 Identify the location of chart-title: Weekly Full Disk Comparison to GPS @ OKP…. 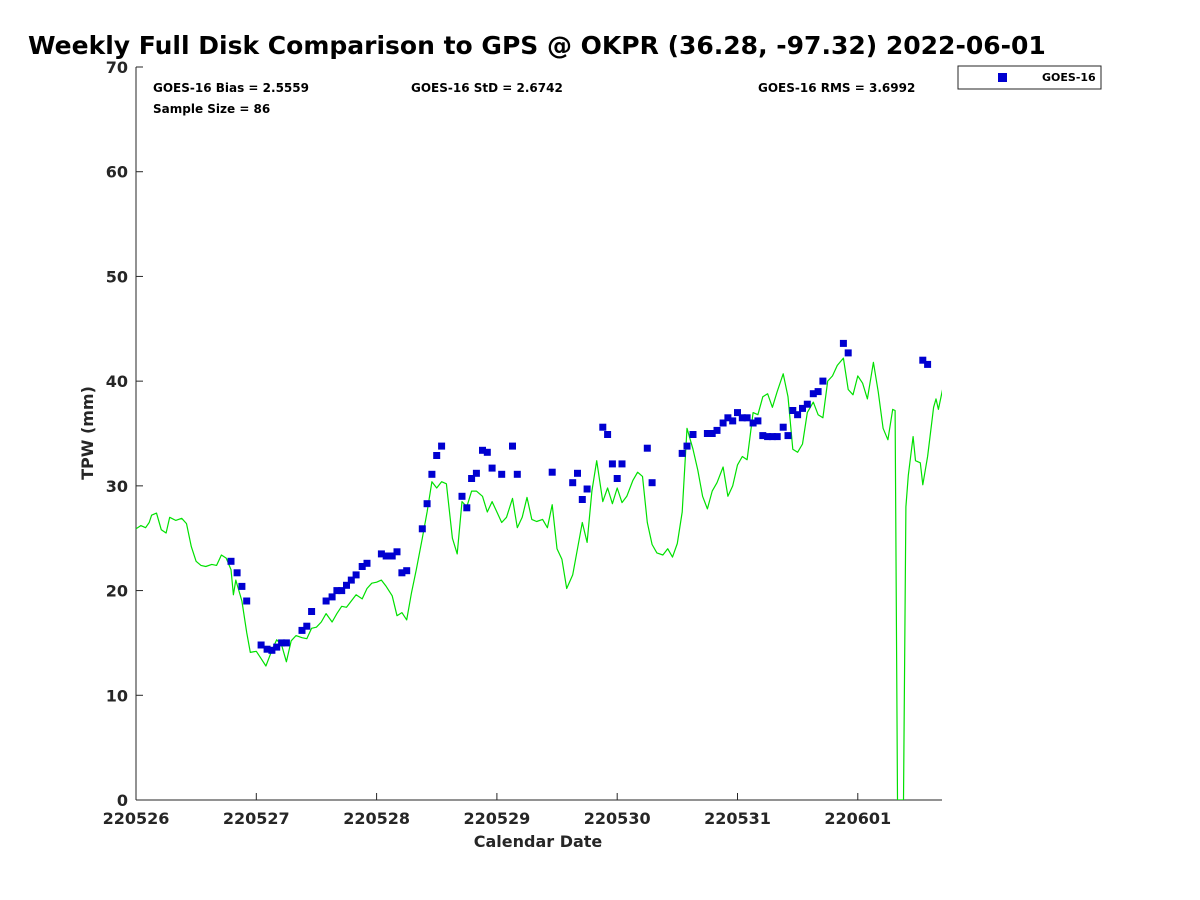
(537, 45).